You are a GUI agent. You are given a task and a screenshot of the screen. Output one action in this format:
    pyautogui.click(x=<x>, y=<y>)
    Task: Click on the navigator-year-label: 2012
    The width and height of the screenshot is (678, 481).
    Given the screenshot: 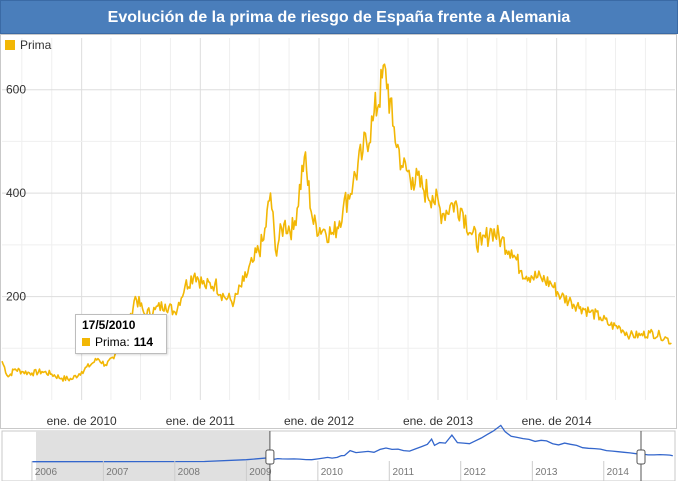 What is the action you would take?
    pyautogui.click(x=475, y=472)
    